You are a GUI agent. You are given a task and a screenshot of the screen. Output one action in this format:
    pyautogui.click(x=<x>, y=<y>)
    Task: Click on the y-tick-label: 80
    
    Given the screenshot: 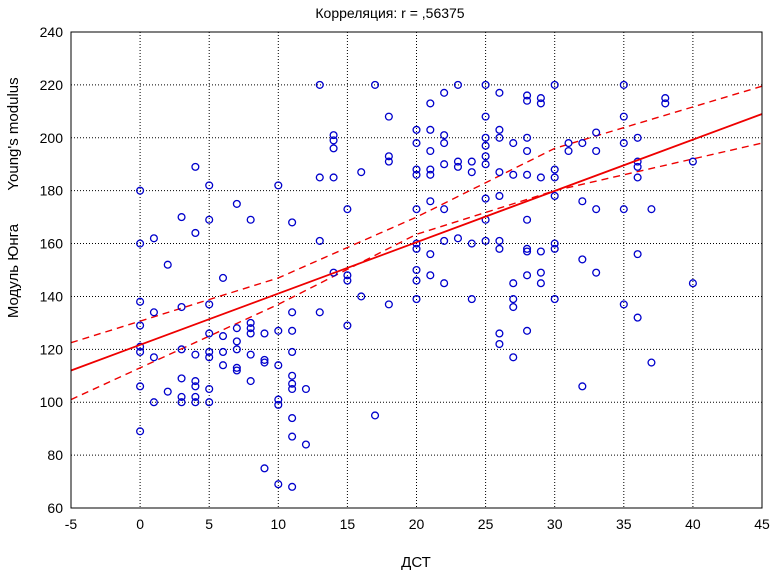 What is the action you would take?
    pyautogui.click(x=55, y=455)
    